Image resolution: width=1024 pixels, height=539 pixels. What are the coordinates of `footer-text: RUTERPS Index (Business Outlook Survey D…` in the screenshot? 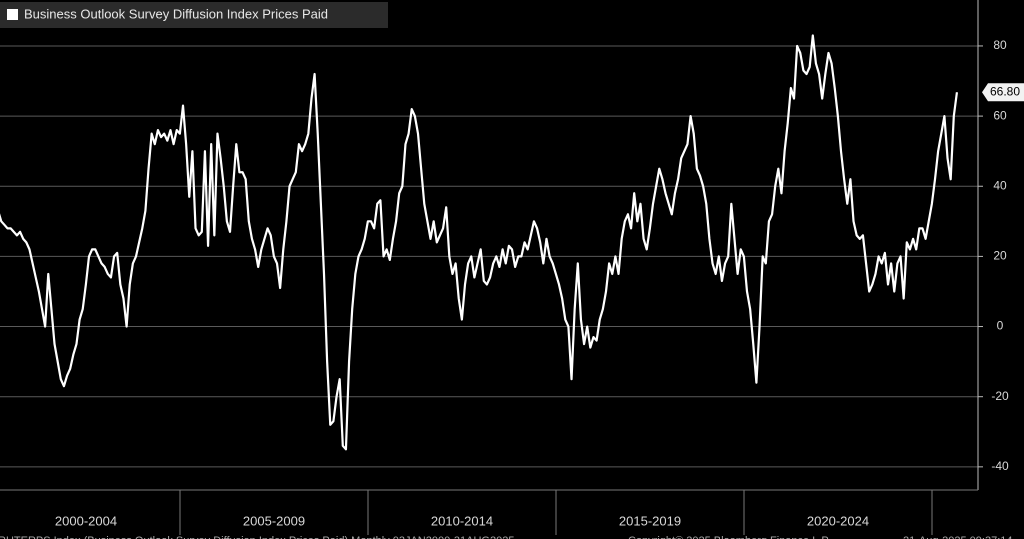 It's located at (257, 537).